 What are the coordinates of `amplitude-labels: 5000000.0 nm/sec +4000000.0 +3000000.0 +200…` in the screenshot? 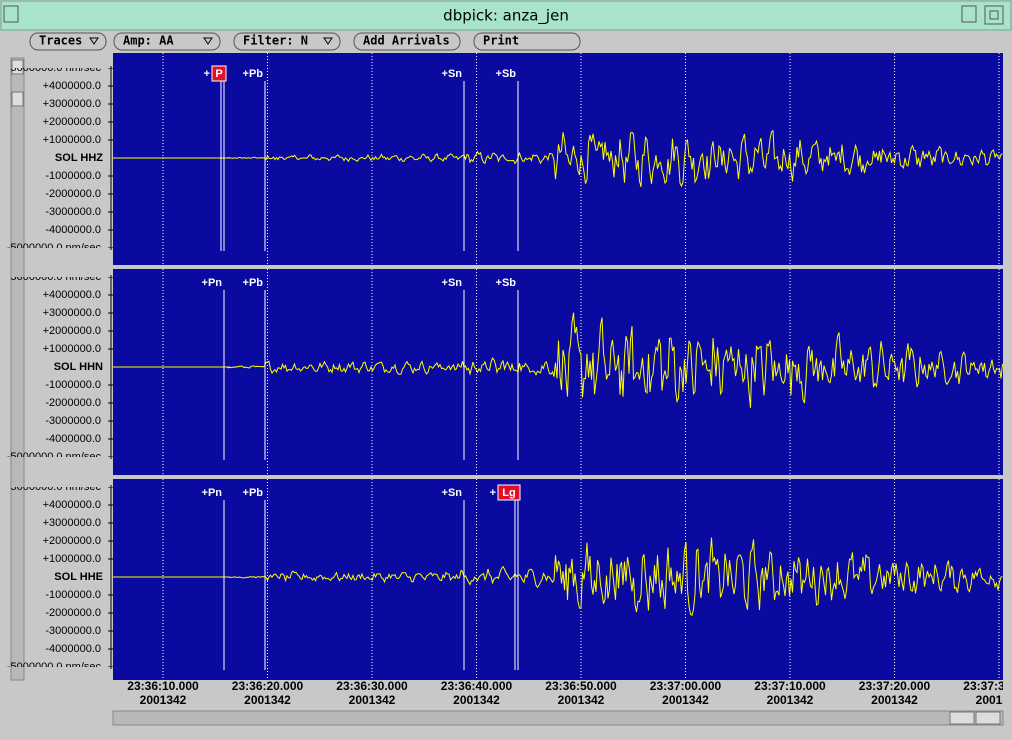 It's located at (60, 369).